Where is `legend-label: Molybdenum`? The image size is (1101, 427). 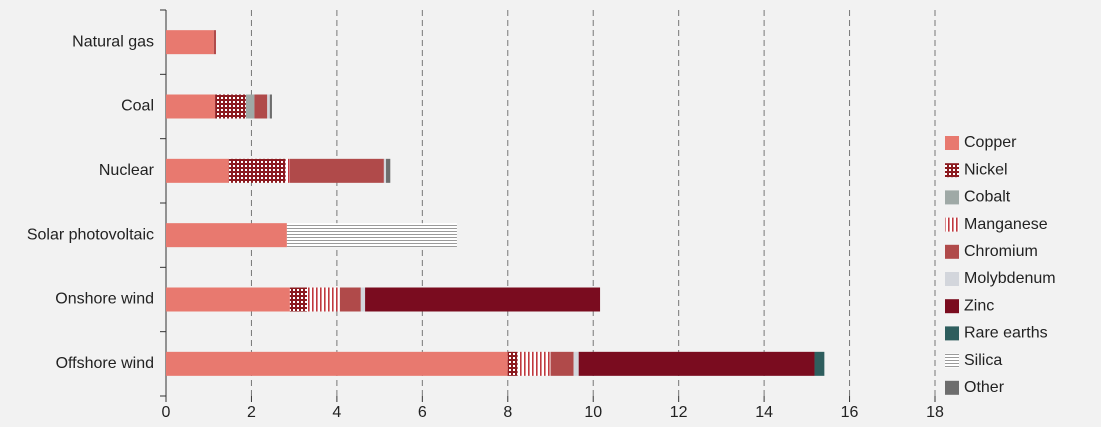 legend-label: Molybdenum is located at coordinates (1010, 278).